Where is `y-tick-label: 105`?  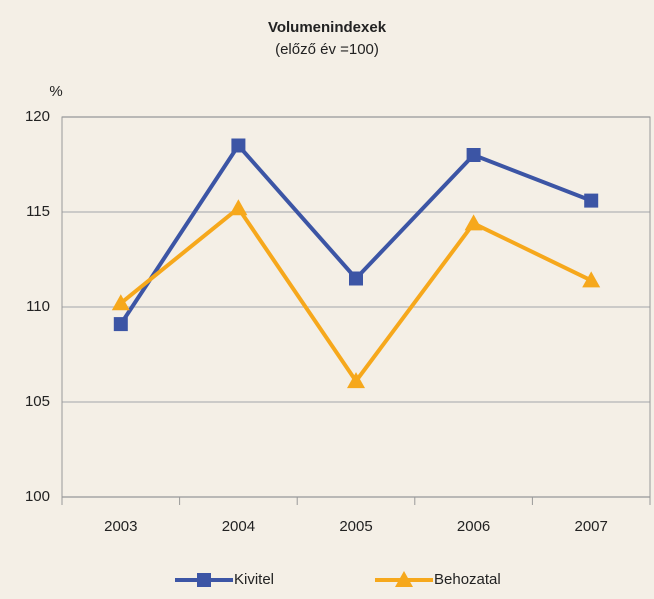
y-tick-label: 105 is located at coordinates (37, 401).